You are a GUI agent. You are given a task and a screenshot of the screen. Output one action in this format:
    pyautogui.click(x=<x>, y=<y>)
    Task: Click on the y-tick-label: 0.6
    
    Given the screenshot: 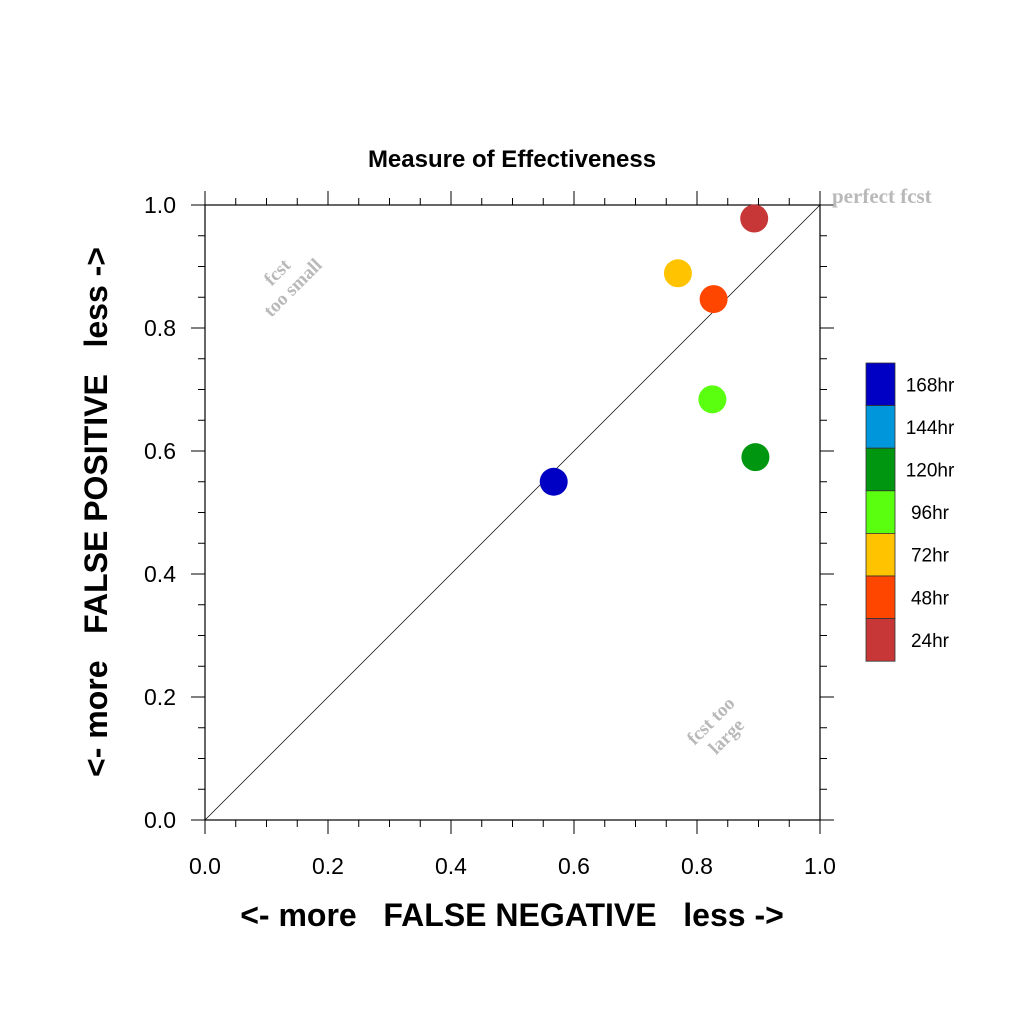 What is the action you would take?
    pyautogui.click(x=160, y=451)
    